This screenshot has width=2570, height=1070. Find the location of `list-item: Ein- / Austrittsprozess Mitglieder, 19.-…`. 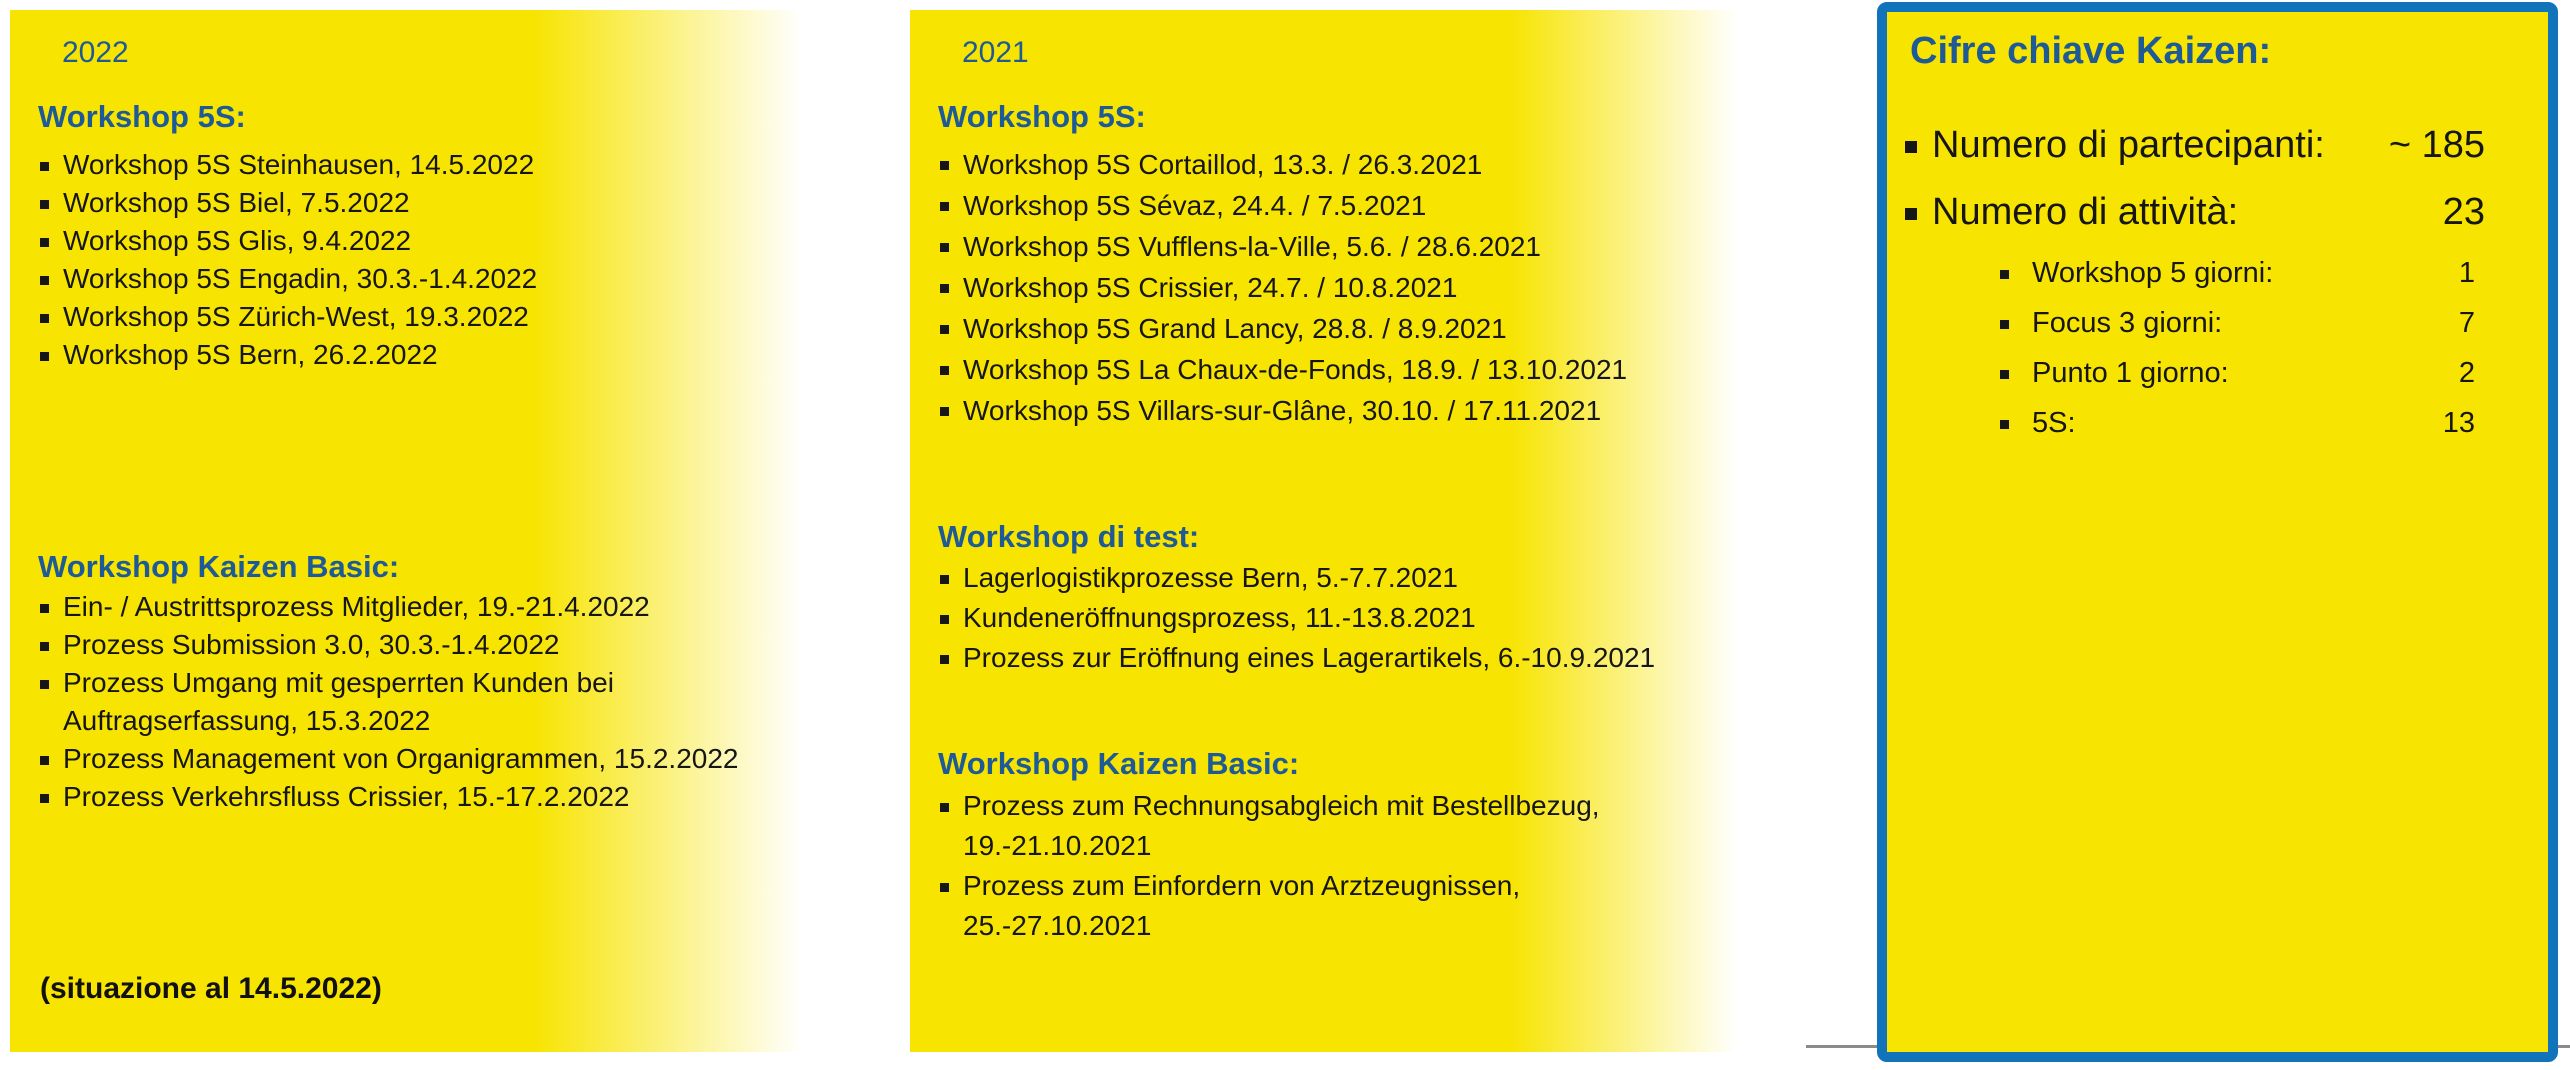

list-item: Ein- / Austrittsprozess Mitglieder, 19.-… is located at coordinates (389, 607).